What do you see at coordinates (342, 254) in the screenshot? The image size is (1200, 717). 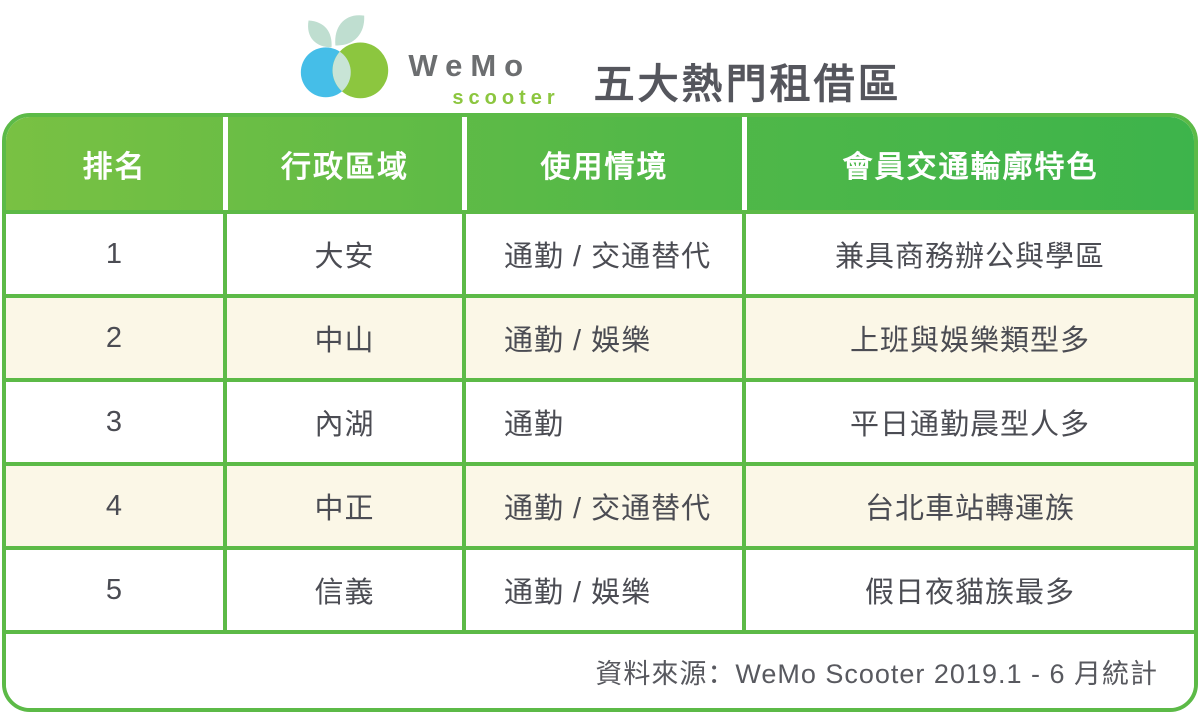 I see `cell-district: 大安` at bounding box center [342, 254].